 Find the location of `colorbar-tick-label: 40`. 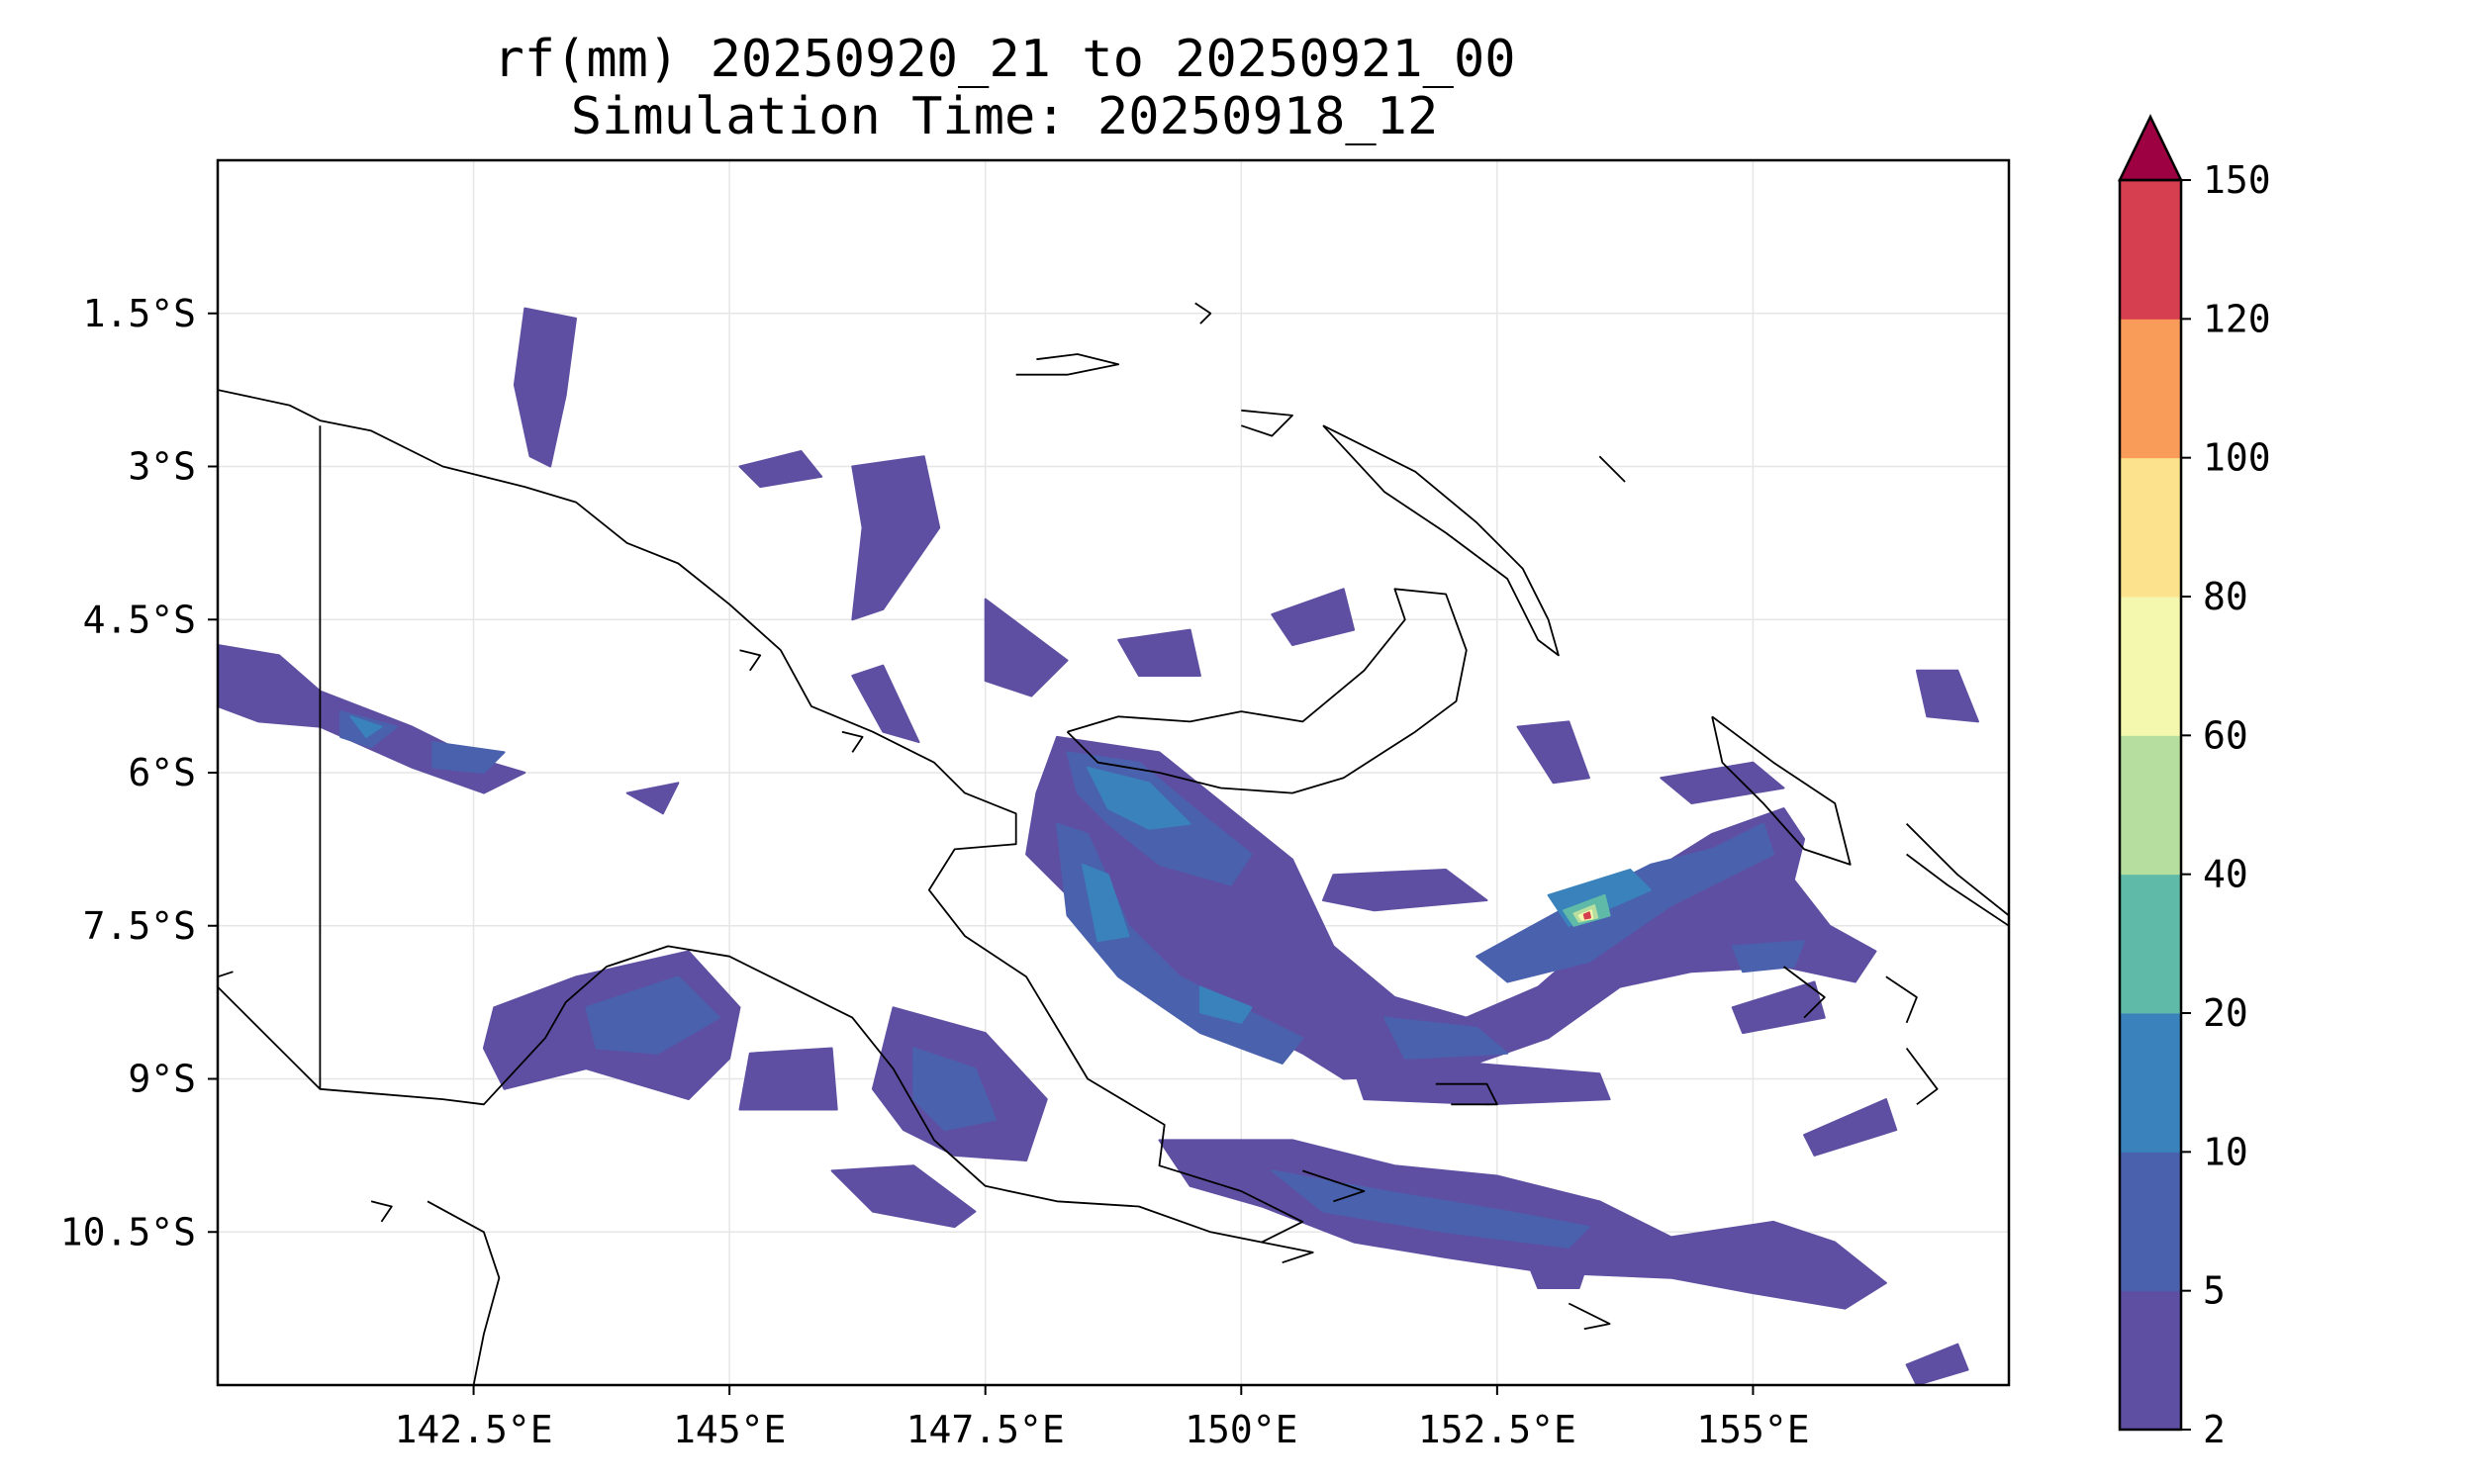

colorbar-tick-label: 40 is located at coordinates (2225, 874).